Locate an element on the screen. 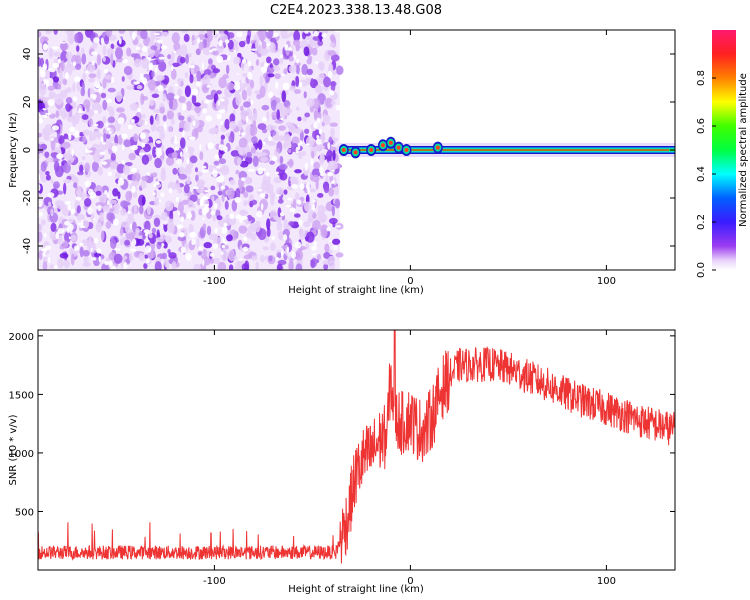  spectrogram-x-axis-label: Height of straight line (km) is located at coordinates (356, 290).